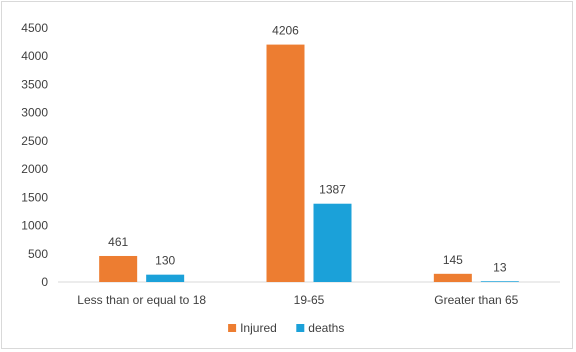 Image resolution: width=576 pixels, height=352 pixels. What do you see at coordinates (165, 261) in the screenshot?
I see `data-label: 130` at bounding box center [165, 261].